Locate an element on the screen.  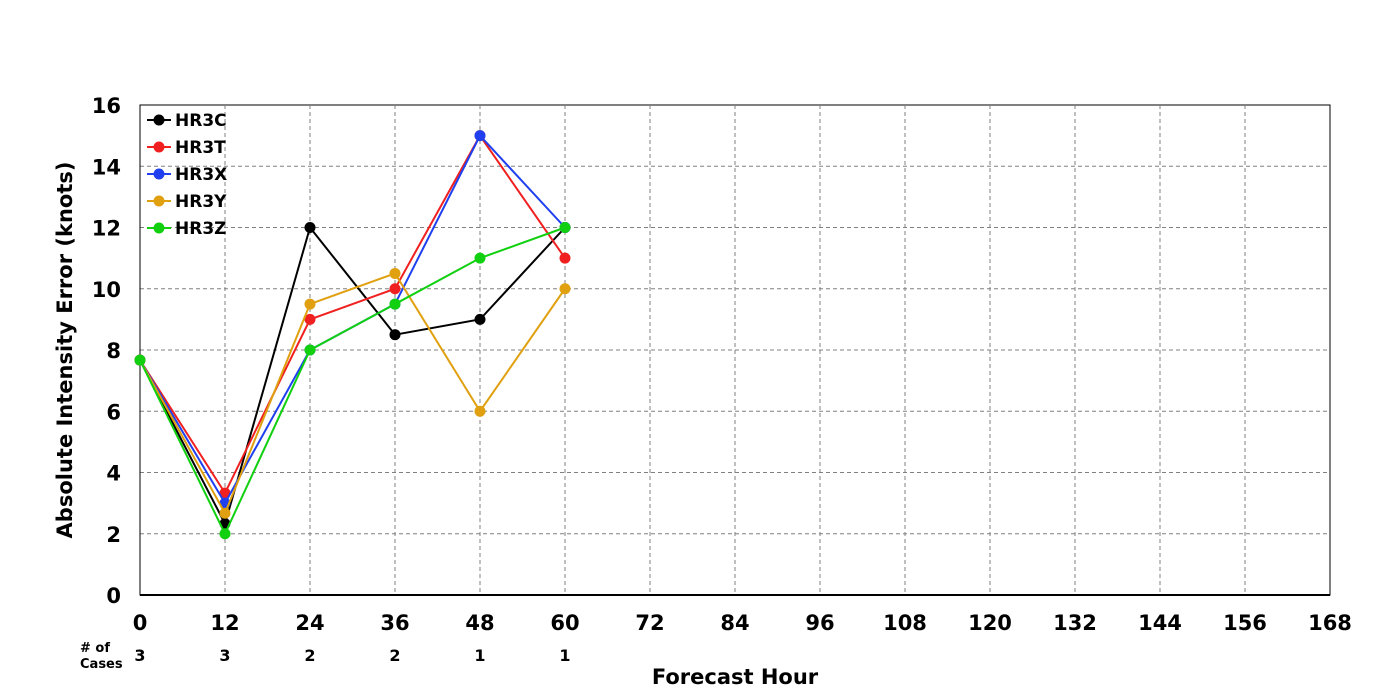
y-tick-label: 8 is located at coordinates (113, 351).